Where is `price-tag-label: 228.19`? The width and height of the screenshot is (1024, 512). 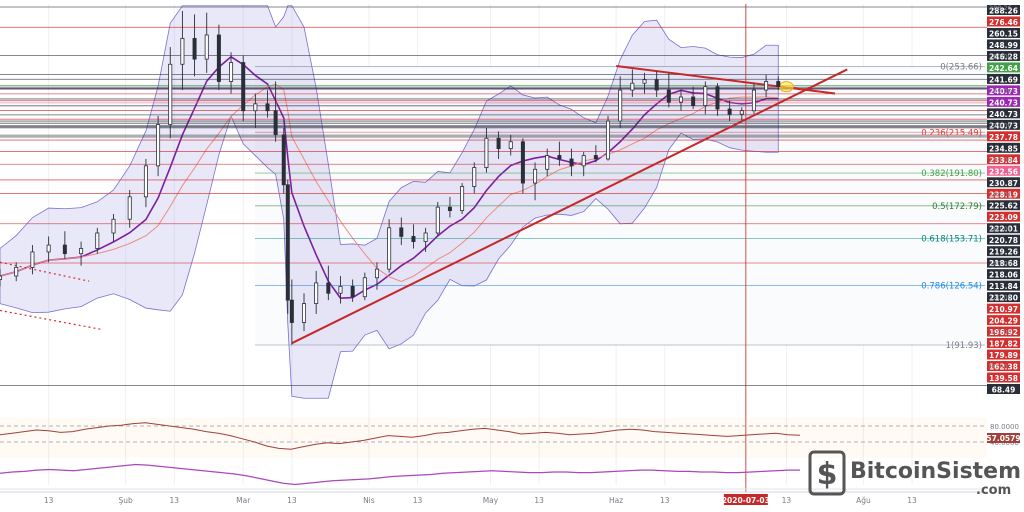
price-tag-label: 228.19 is located at coordinates (1003, 194).